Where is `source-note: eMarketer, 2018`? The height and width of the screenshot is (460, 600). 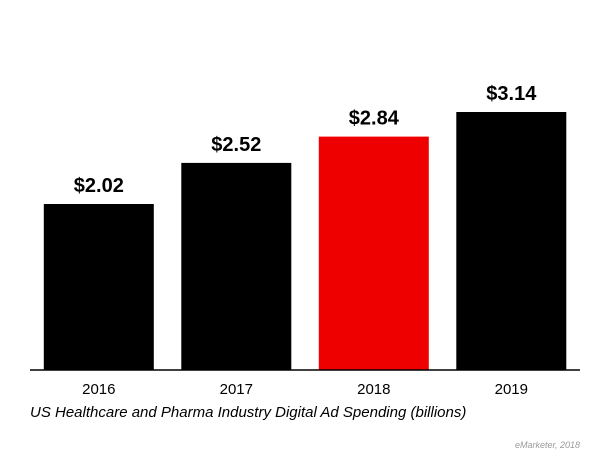 source-note: eMarketer, 2018 is located at coordinates (547, 445).